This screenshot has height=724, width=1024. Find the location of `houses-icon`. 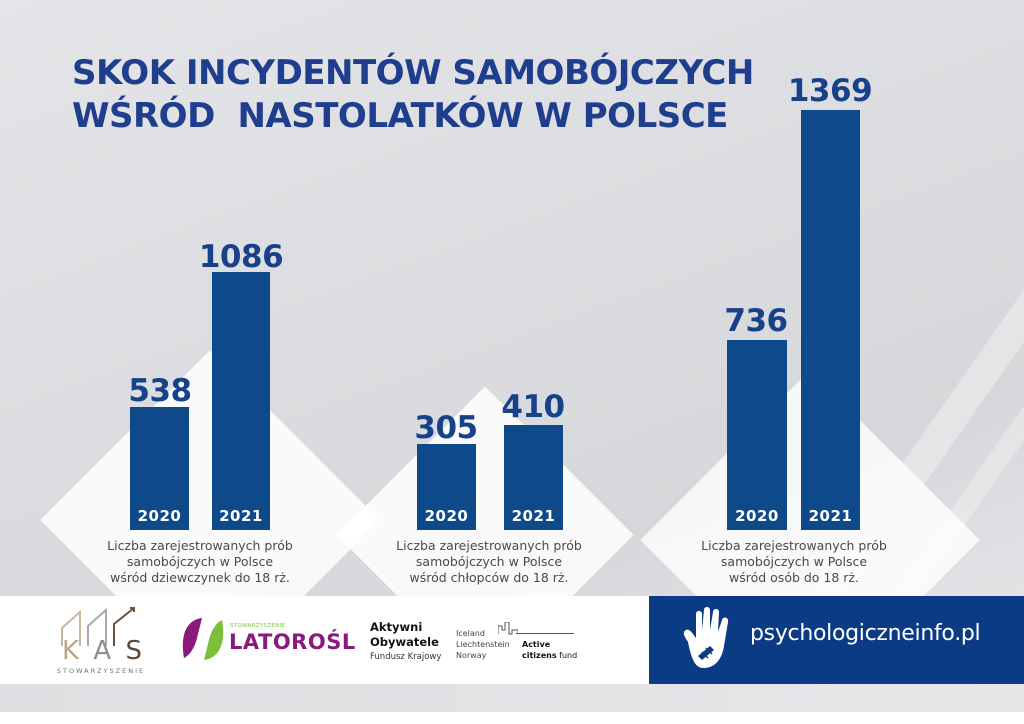

houses-icon is located at coordinates (98, 626).